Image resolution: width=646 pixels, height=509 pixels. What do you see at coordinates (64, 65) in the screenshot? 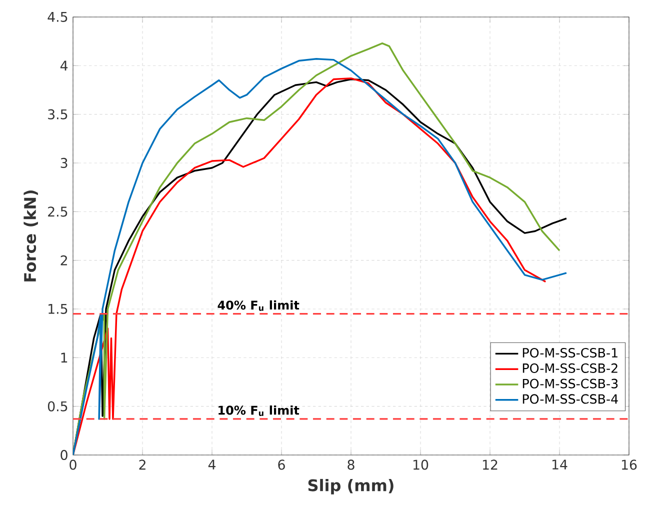
I see `y-tick-label: 4` at bounding box center [64, 65].